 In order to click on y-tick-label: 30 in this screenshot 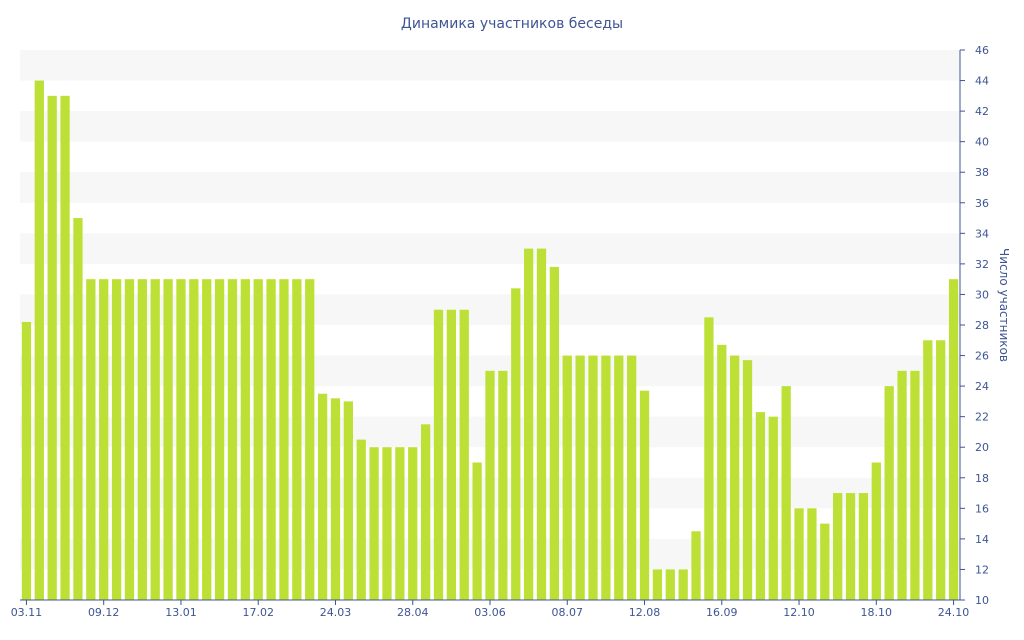, I will do `click(982, 294)`.